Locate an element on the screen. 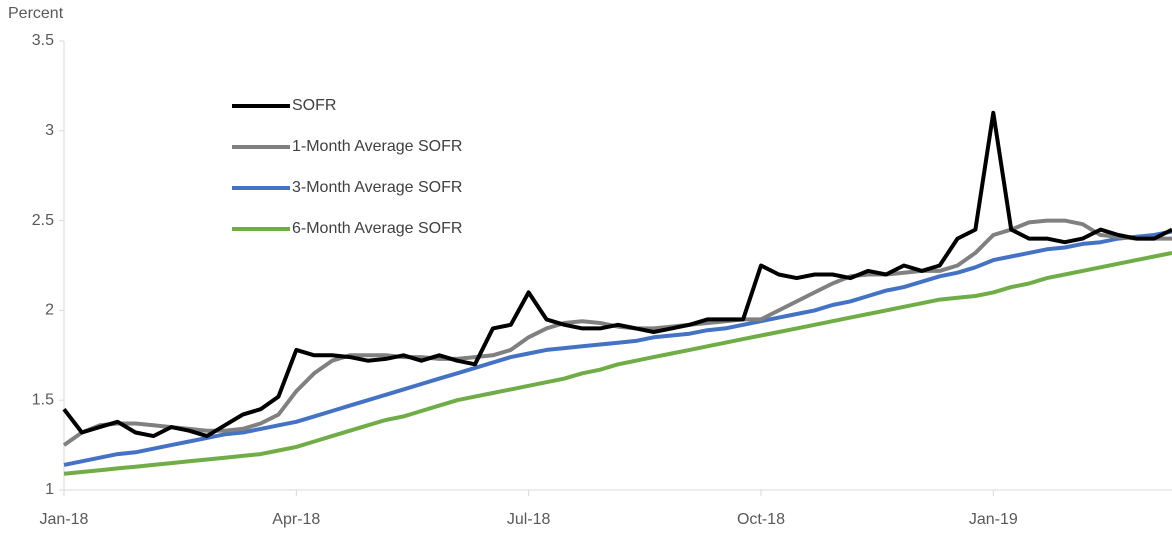 The height and width of the screenshot is (535, 1172). y-tick-label: 2.5 is located at coordinates (43, 220).